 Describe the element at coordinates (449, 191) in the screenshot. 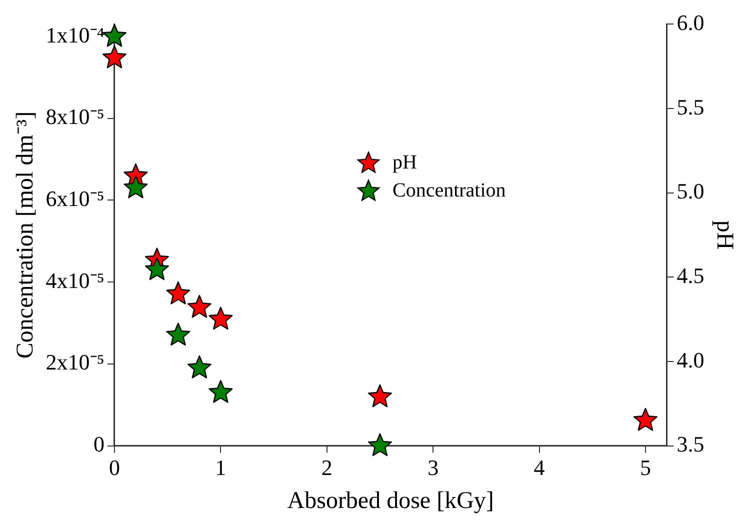

I see `legend-label: Concentration` at that location.